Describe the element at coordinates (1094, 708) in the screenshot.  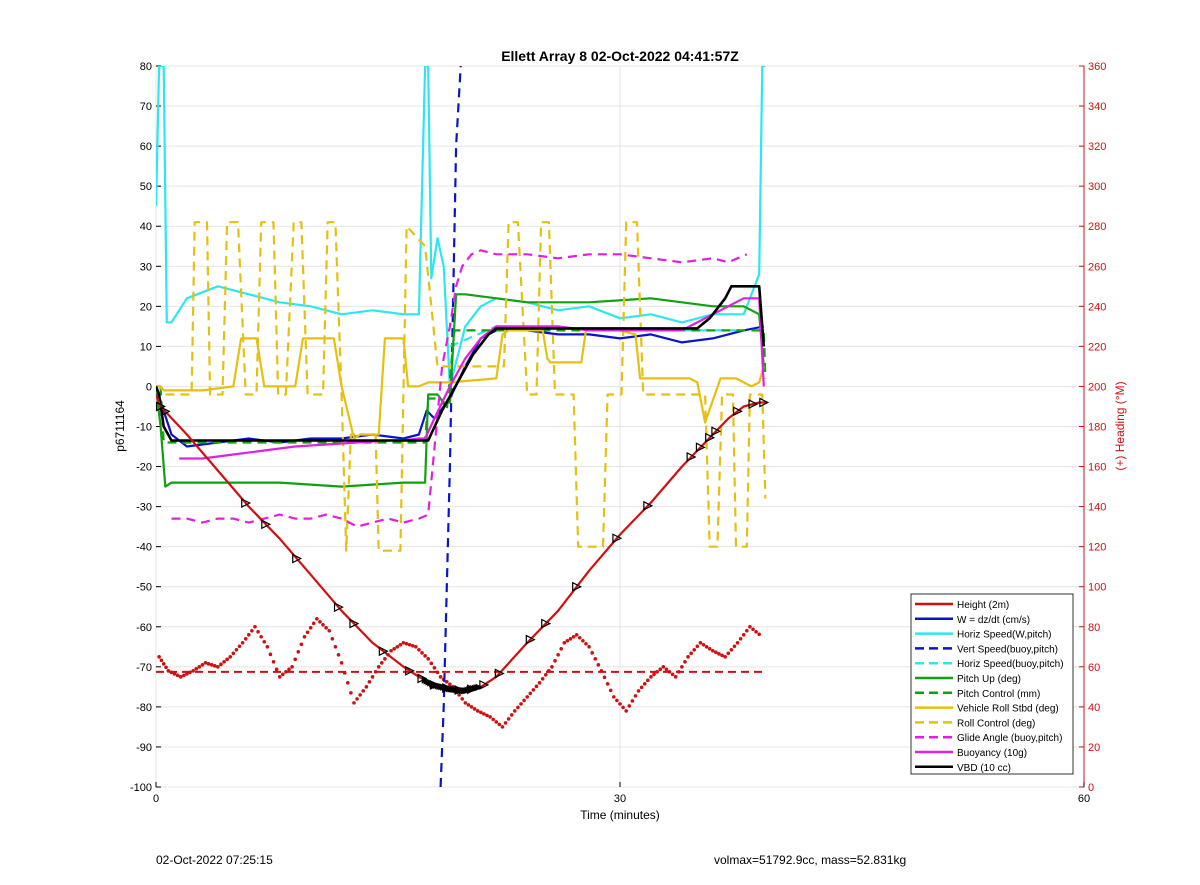
I see `right-tick-label: 40` at that location.